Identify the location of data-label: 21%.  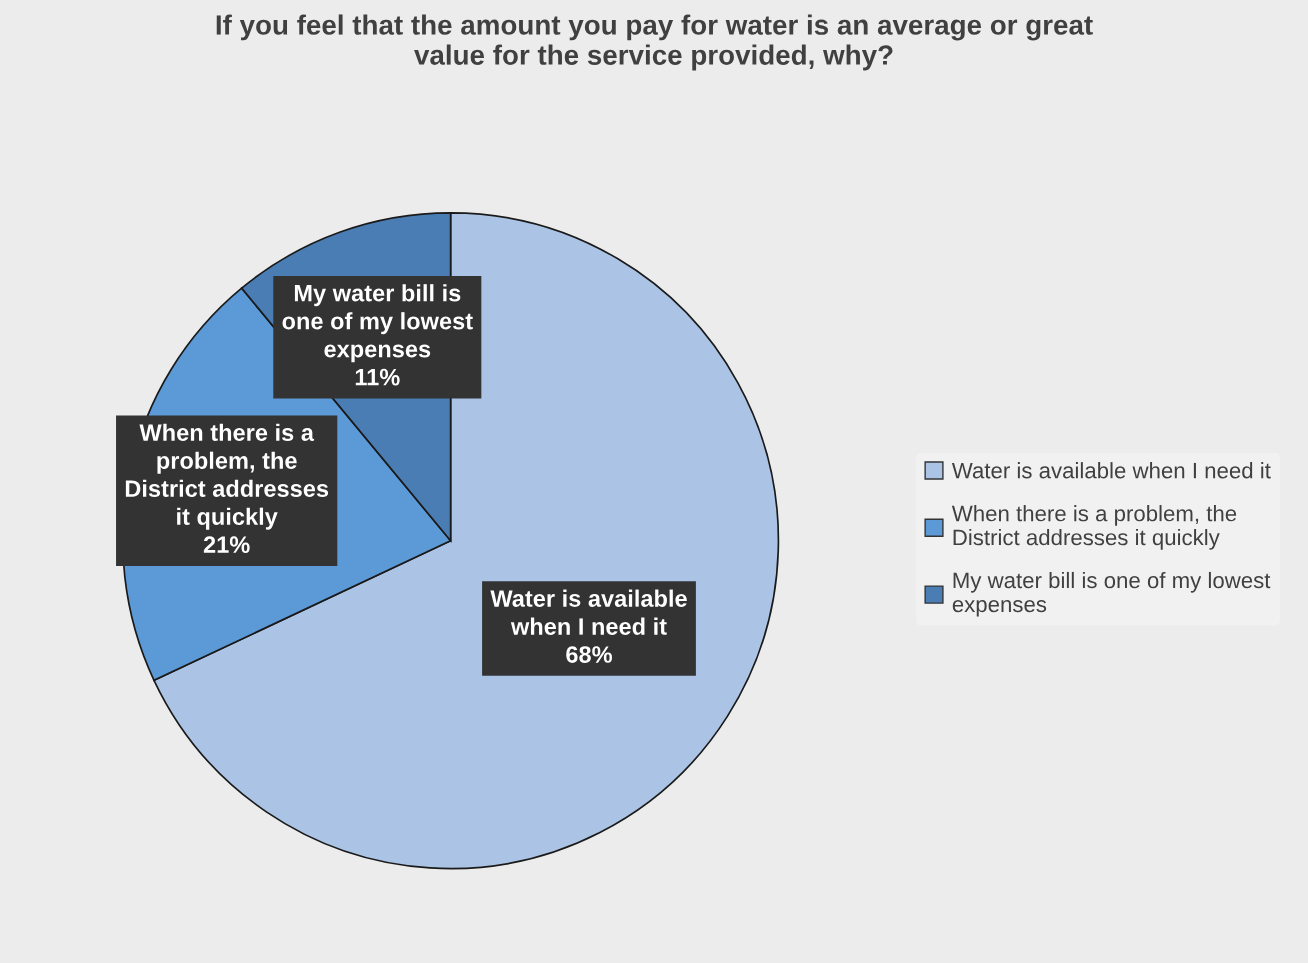
(226, 544).